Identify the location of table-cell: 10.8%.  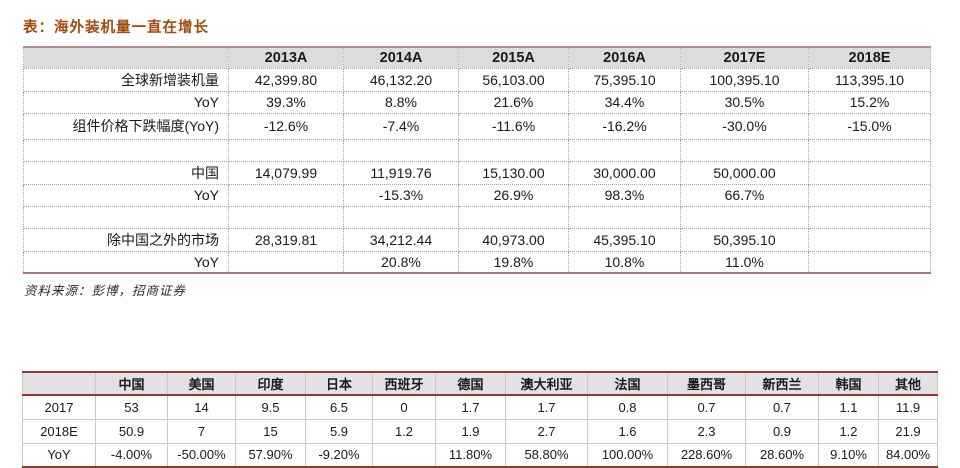
(624, 262).